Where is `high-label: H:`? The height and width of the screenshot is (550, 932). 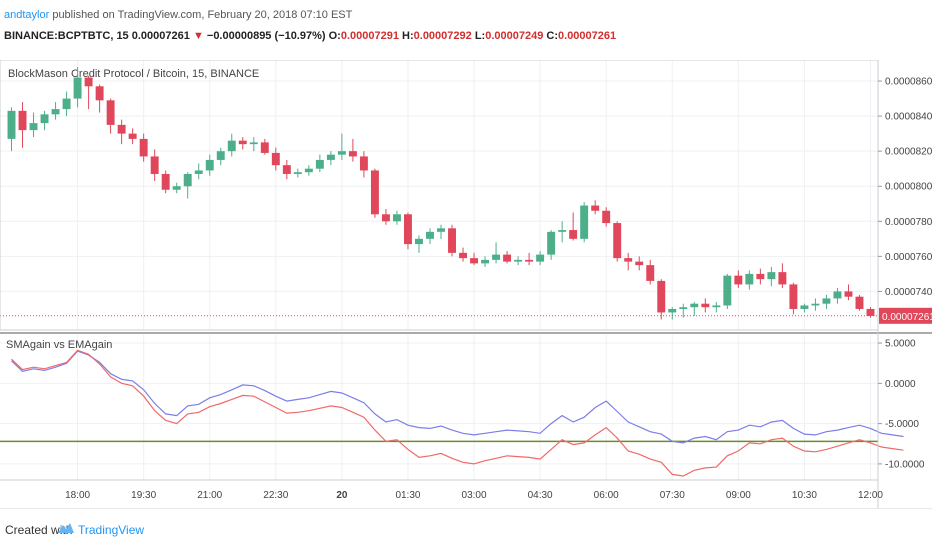
high-label: H: is located at coordinates (408, 36).